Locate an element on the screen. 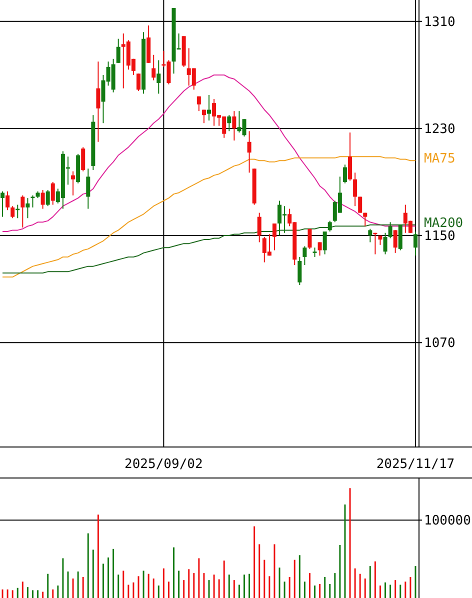 The image size is (472, 598). y-tick-label: 1070 is located at coordinates (440, 344).